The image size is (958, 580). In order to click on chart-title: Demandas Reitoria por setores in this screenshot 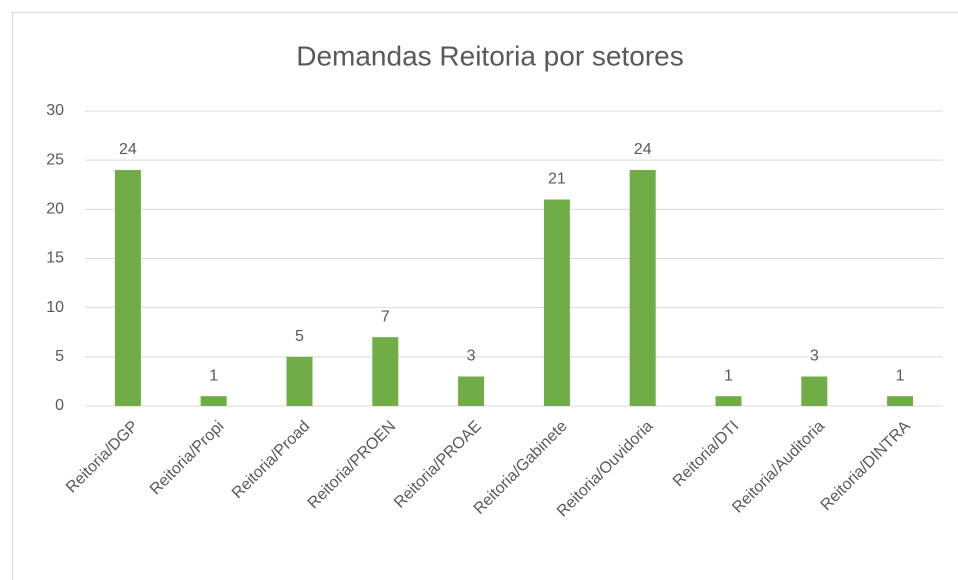, I will do `click(490, 55)`.